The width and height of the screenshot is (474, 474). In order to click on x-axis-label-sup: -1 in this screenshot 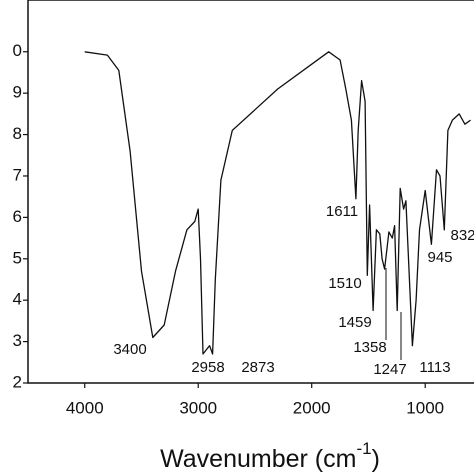, I will do `click(363, 448)`.